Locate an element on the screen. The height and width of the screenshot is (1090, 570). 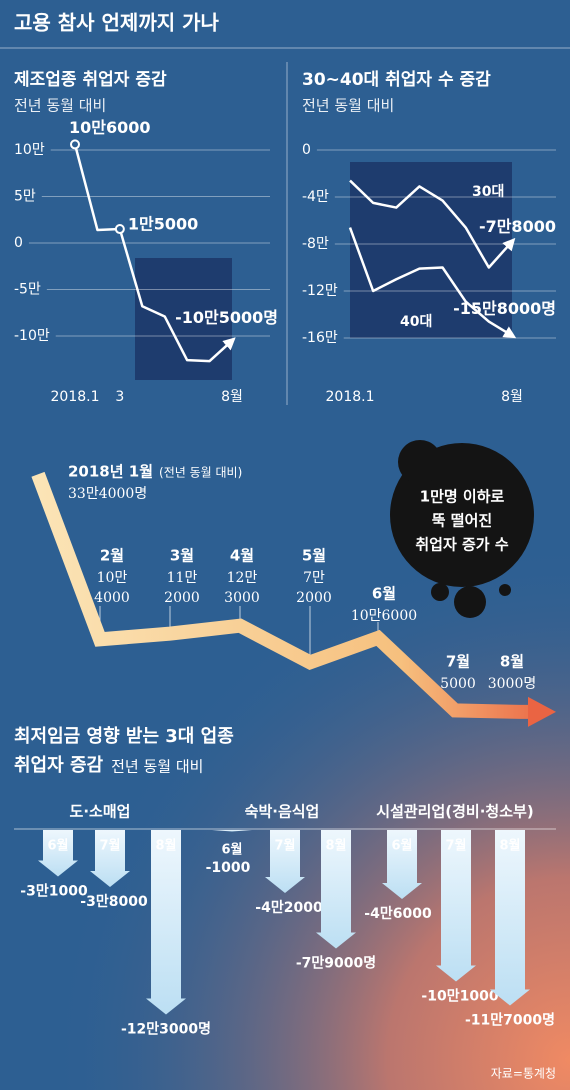
y-tick-label: 10만 is located at coordinates (29, 150).